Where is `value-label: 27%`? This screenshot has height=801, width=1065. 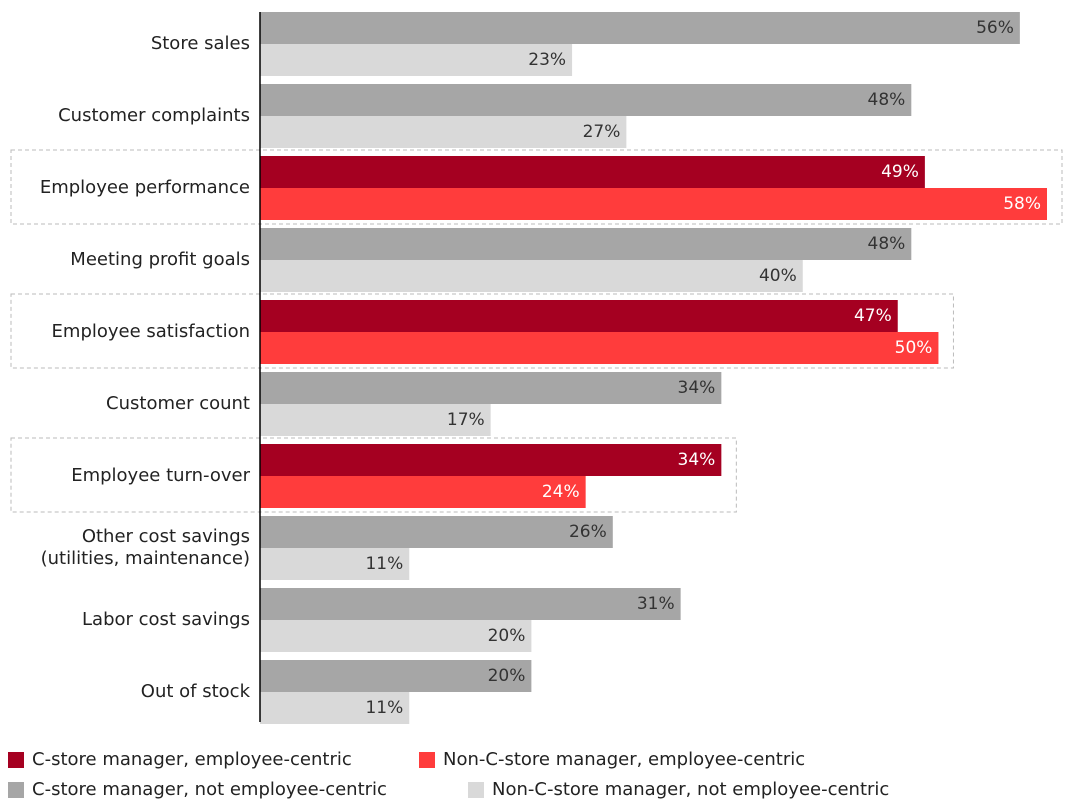
value-label: 27% is located at coordinates (602, 132).